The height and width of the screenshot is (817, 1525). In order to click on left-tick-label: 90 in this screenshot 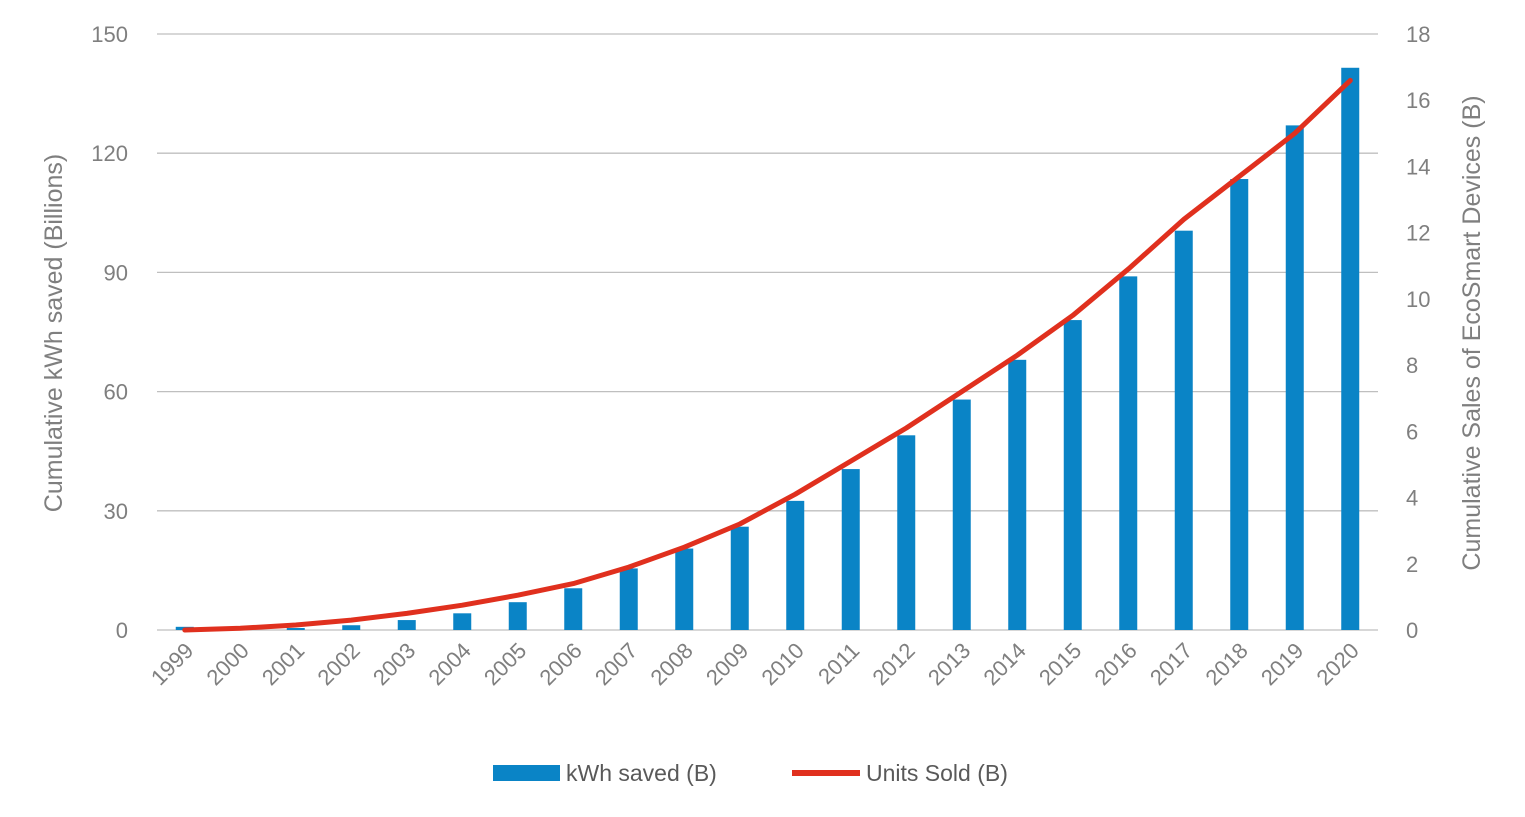, I will do `click(116, 272)`.